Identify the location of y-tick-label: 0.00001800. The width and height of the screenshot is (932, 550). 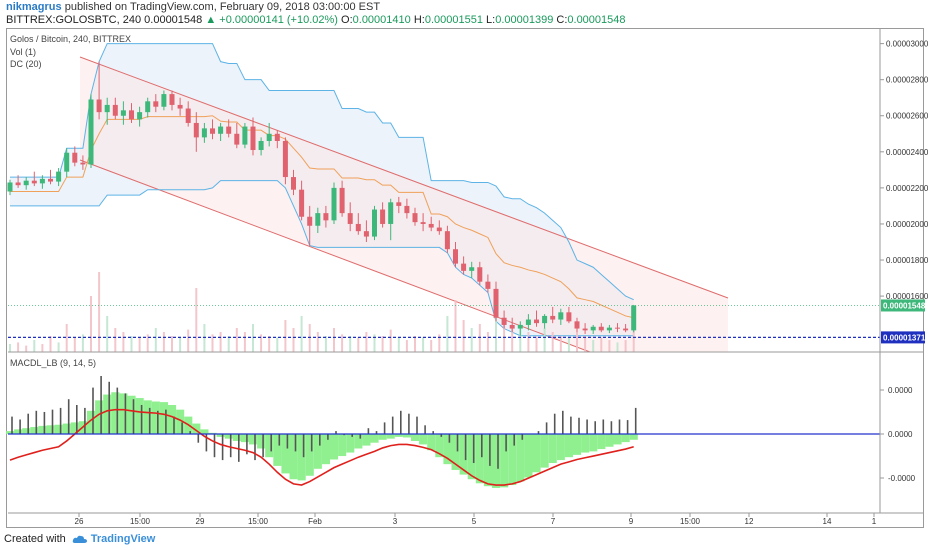
(907, 260).